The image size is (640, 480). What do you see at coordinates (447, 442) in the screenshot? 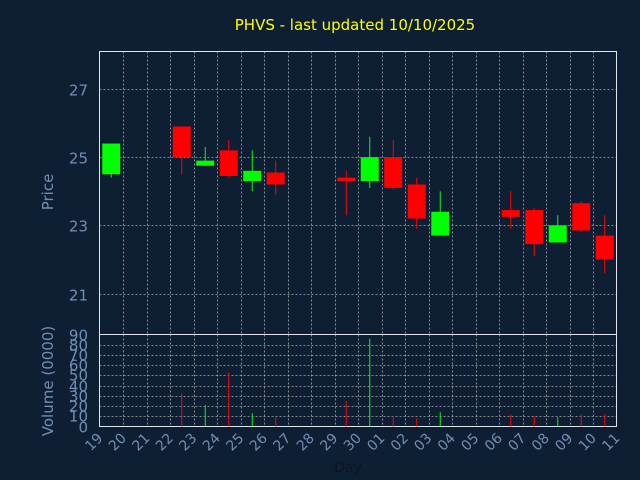
I see `x-tick-label: 04` at bounding box center [447, 442].